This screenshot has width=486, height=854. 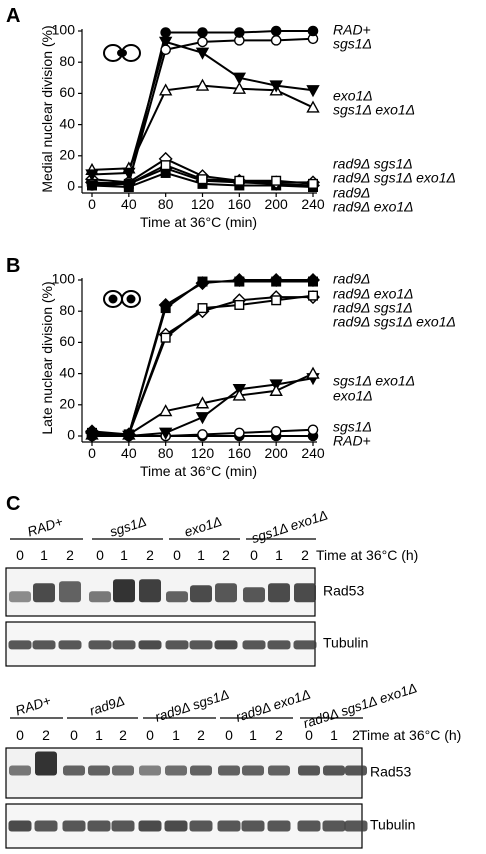 What do you see at coordinates (374, 381) in the screenshot?
I see `series-label: sgs1Δ exo1Δ` at bounding box center [374, 381].